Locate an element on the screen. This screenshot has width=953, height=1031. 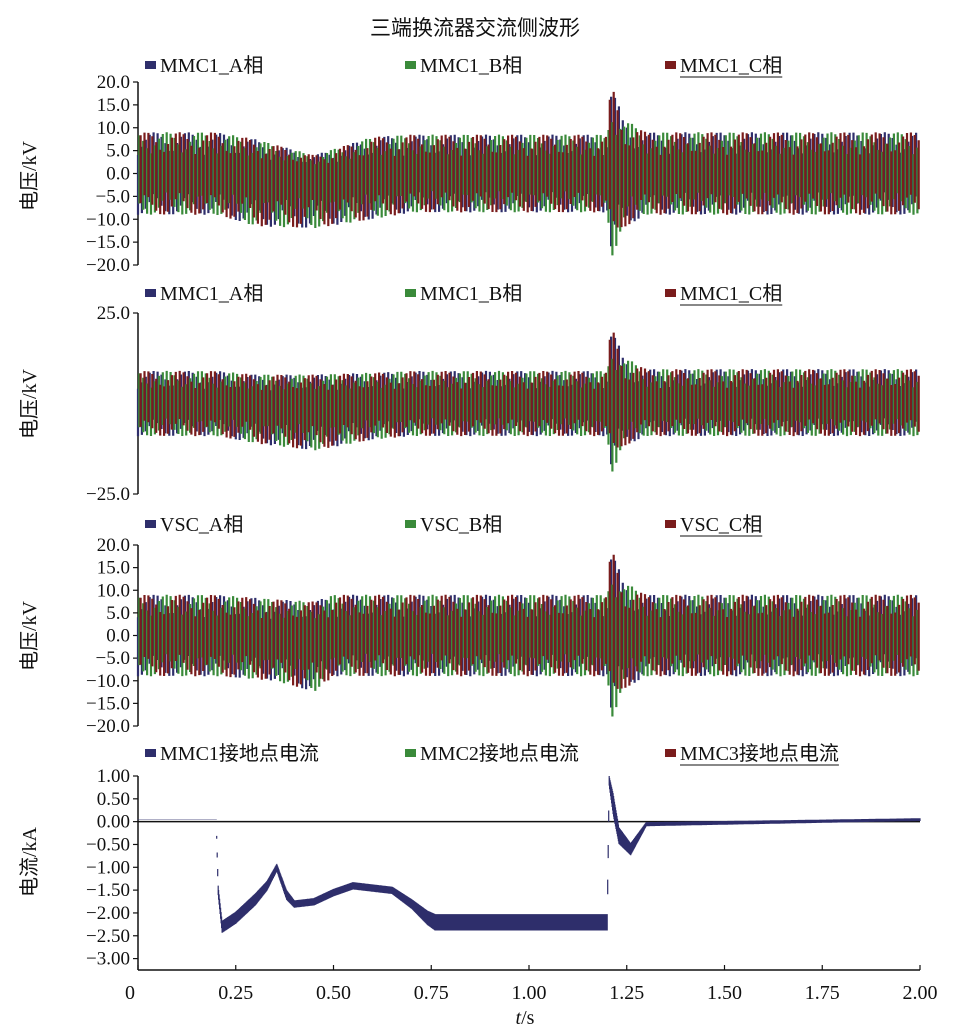
legend-entry: VSC_A相 is located at coordinates (194, 524).